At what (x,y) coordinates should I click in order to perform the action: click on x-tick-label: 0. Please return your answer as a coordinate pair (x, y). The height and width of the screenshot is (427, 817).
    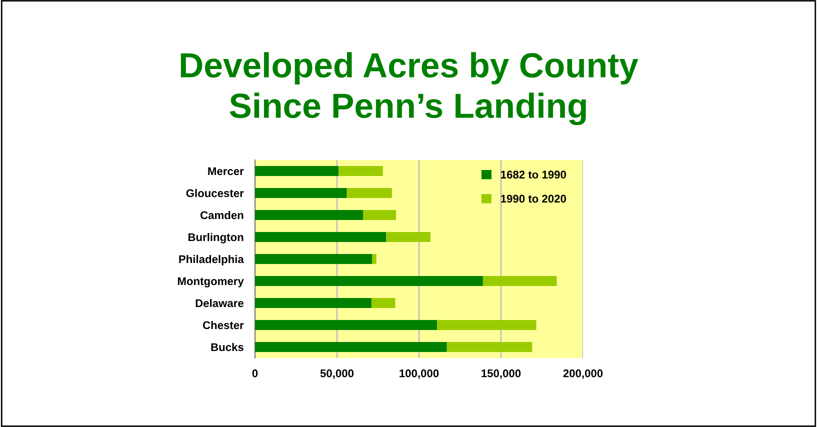
    Looking at the image, I should click on (255, 373).